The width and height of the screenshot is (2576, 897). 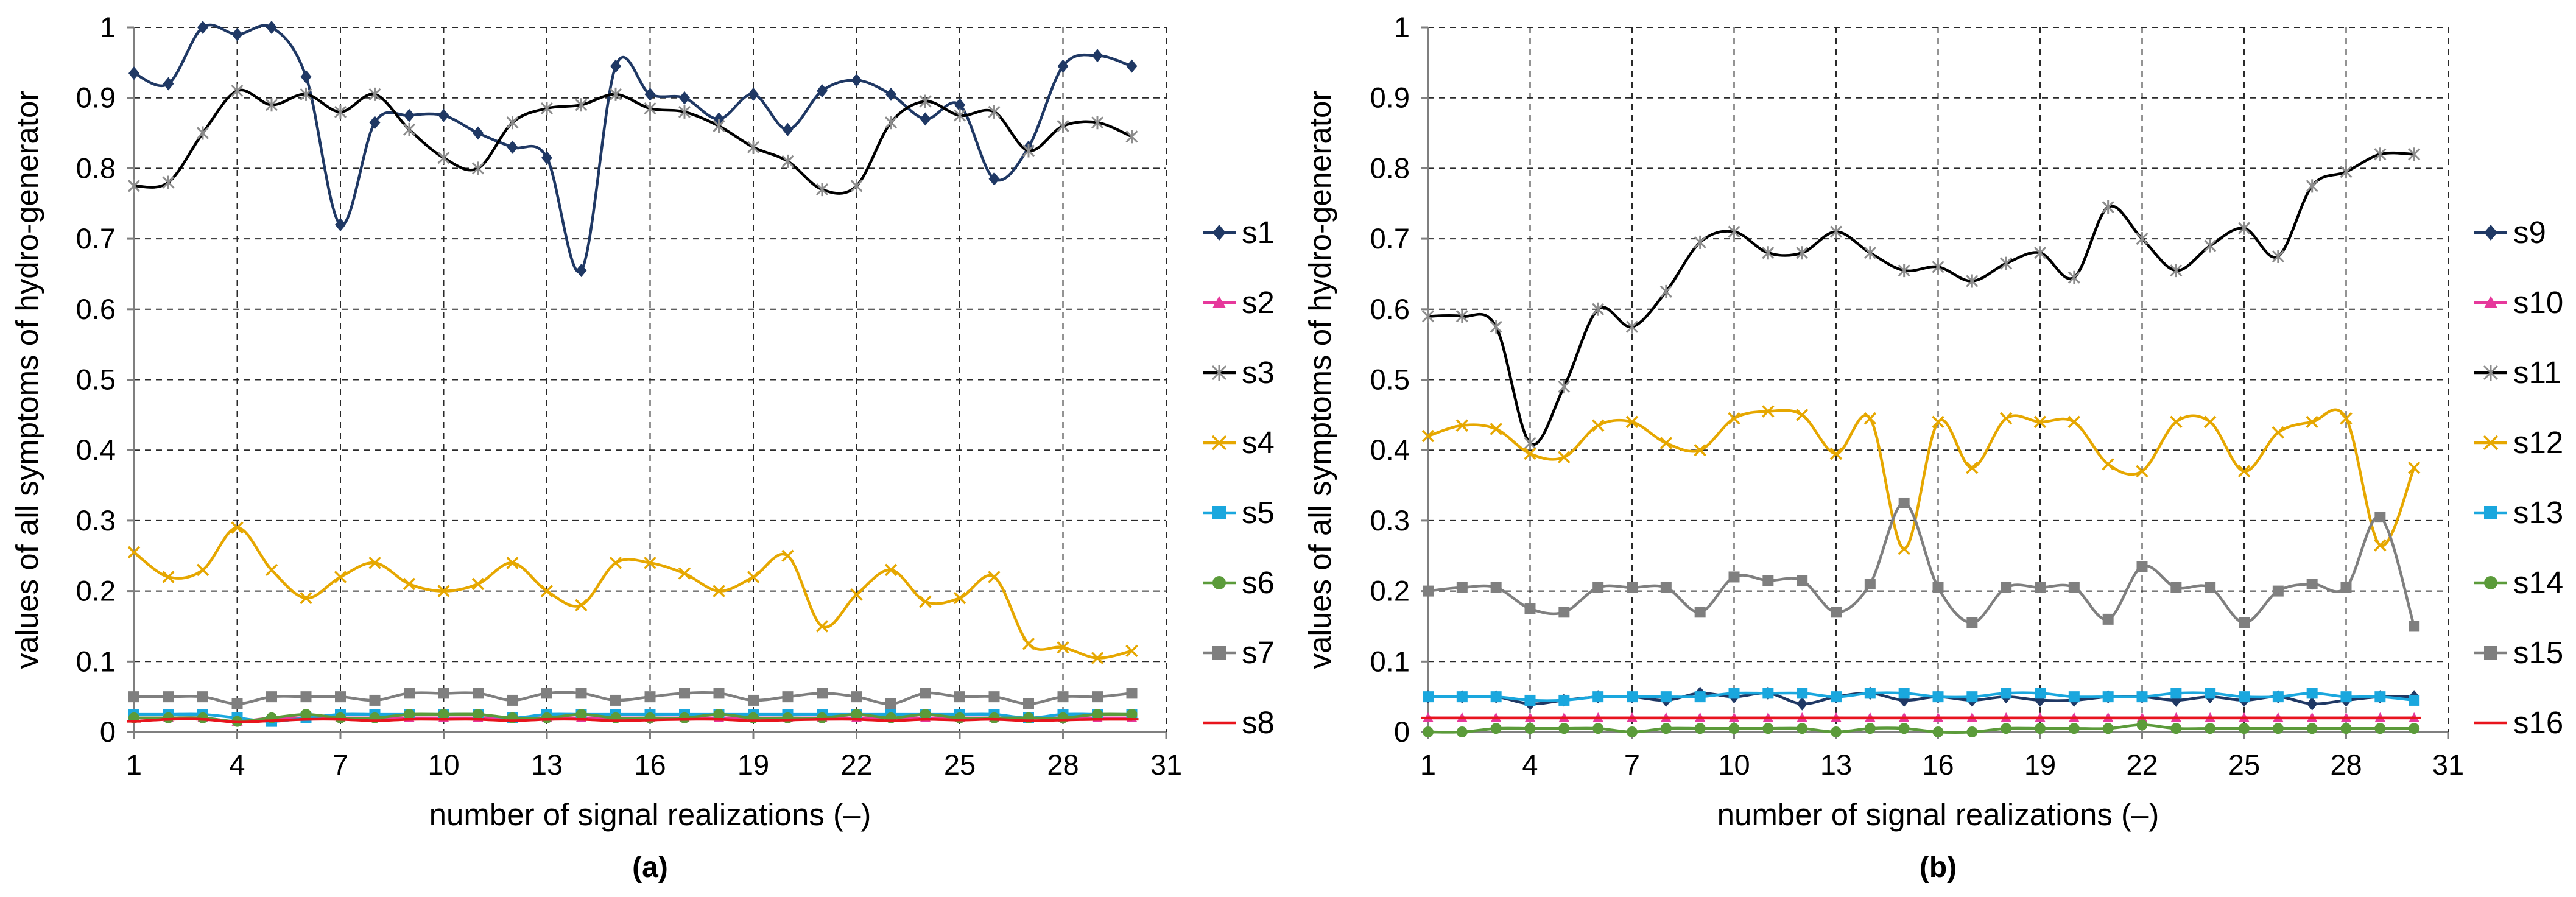 What do you see at coordinates (1390, 520) in the screenshot?
I see `y-tick-label: 0.3` at bounding box center [1390, 520].